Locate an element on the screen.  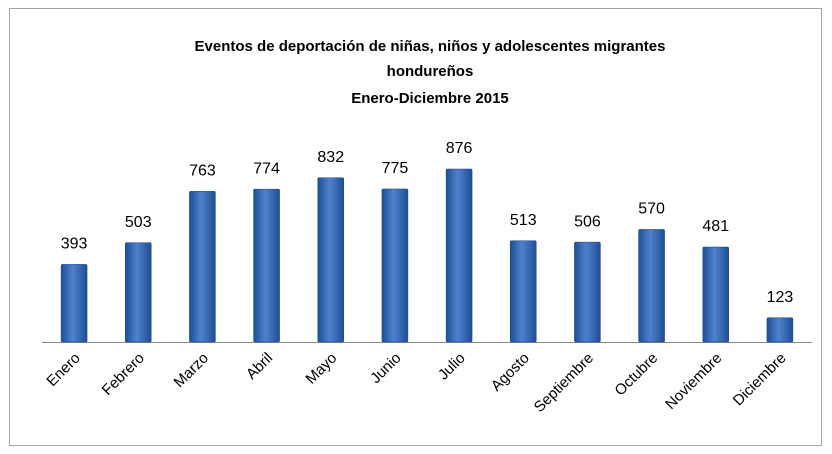
value-label: 775 is located at coordinates (395, 168).